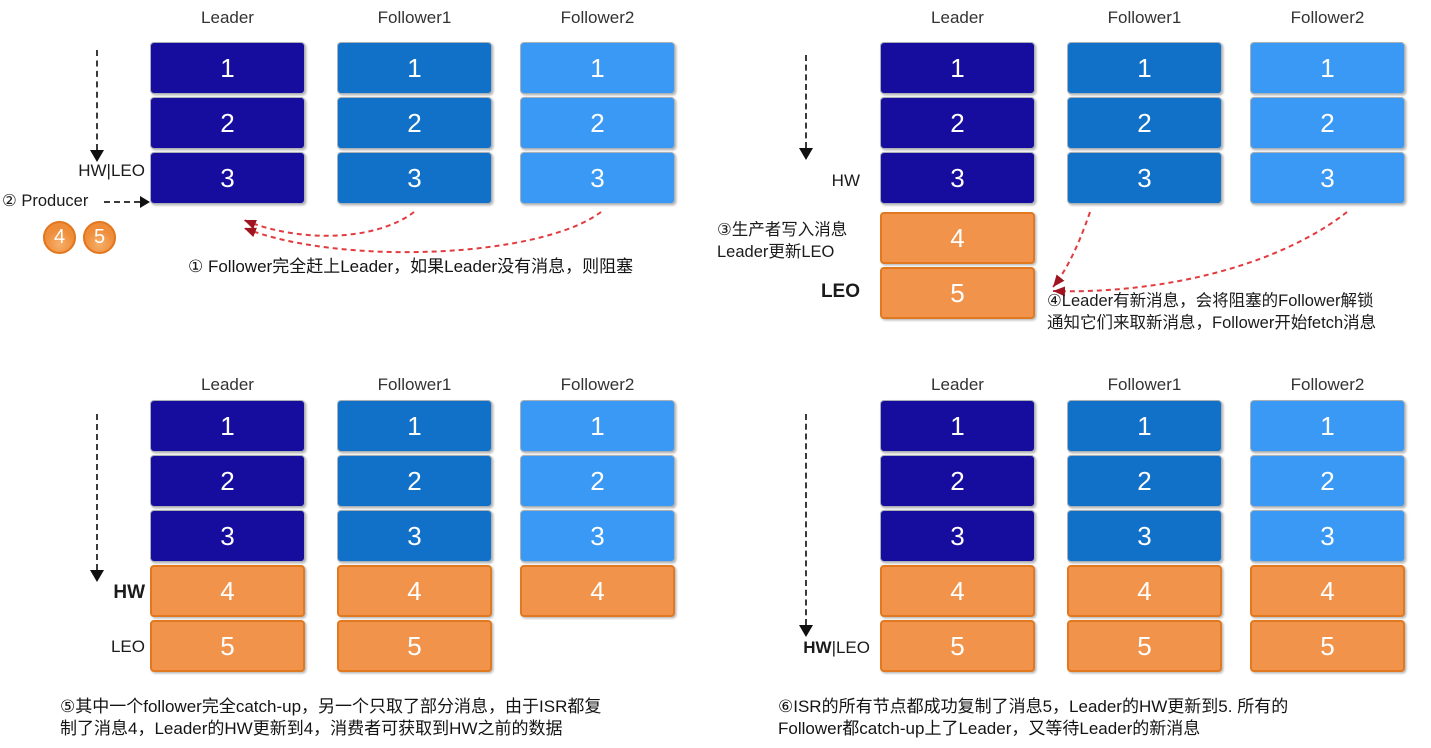 Image resolution: width=1431 pixels, height=748 pixels. What do you see at coordinates (311, 728) in the screenshot?
I see `step5-caption-line2: 制了消息4，Leader的HW更新到4，消费者可获取到HW之前的数据` at bounding box center [311, 728].